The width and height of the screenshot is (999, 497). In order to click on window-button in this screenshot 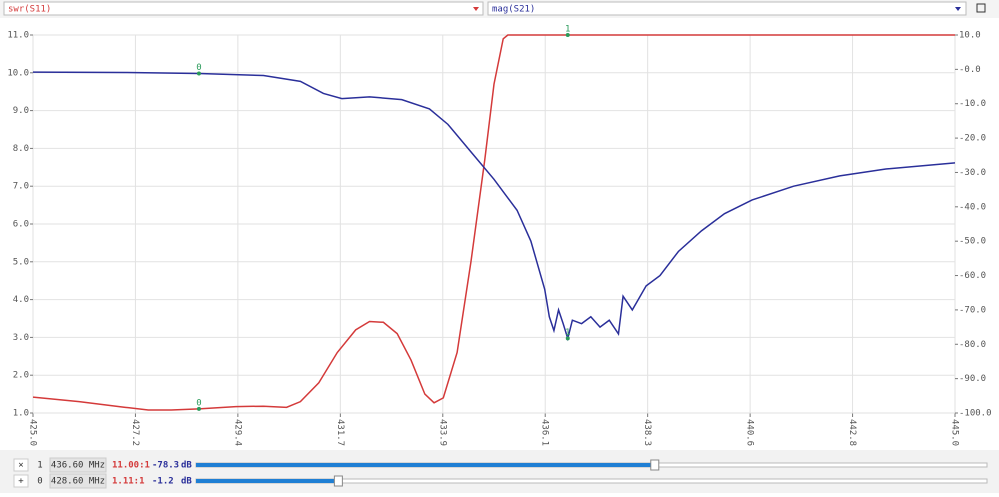, I will do `click(981, 8)`.